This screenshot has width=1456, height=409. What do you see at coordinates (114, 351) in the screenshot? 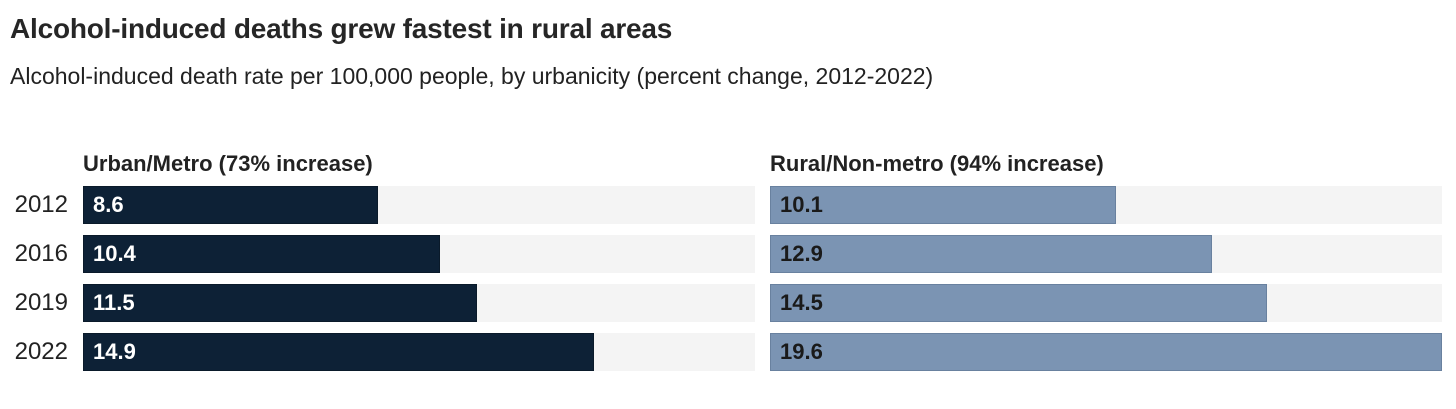
I see `bar-value-label: 14.9` at bounding box center [114, 351].